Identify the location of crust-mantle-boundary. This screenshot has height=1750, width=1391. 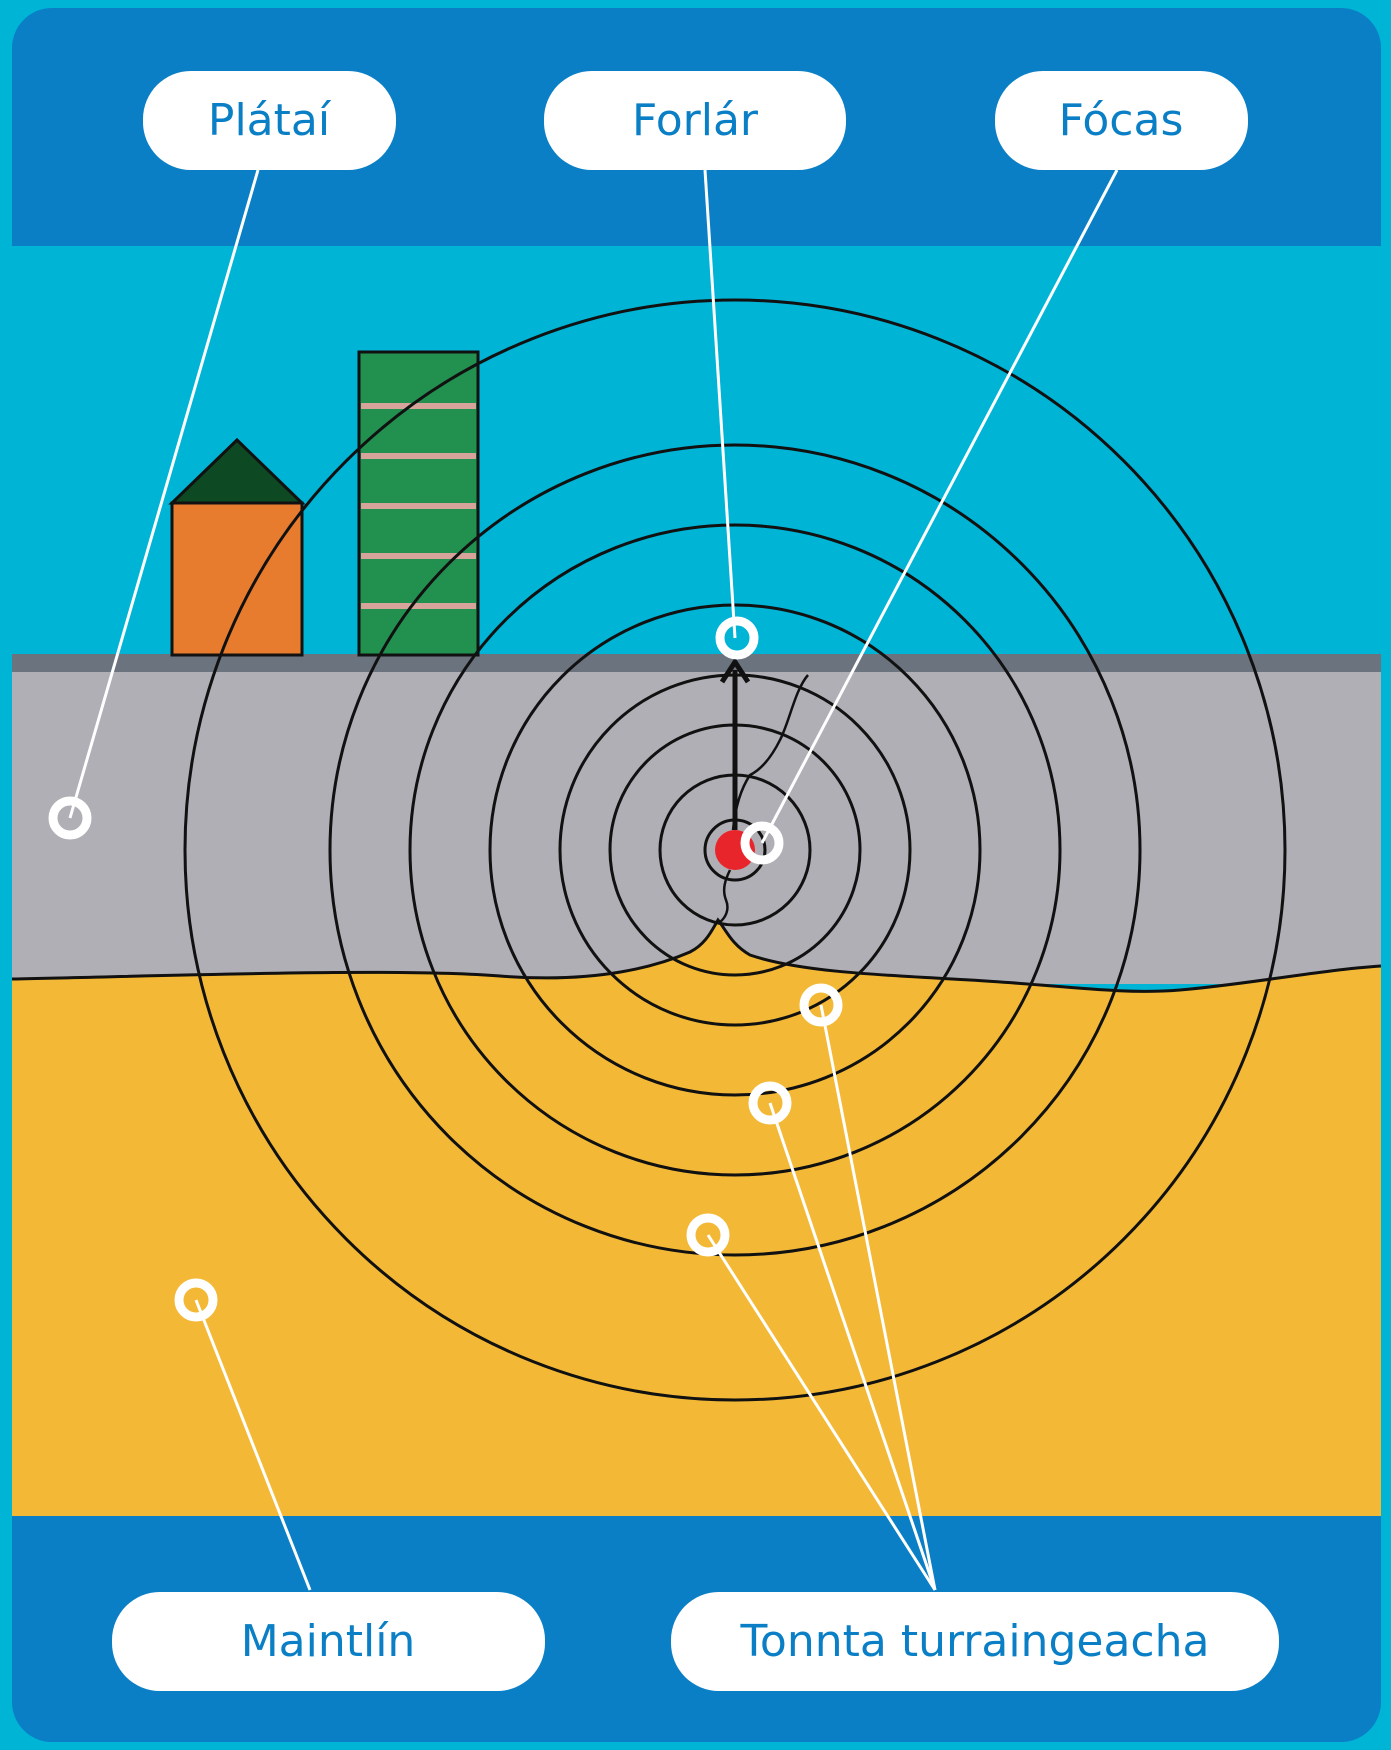
(696, 955).